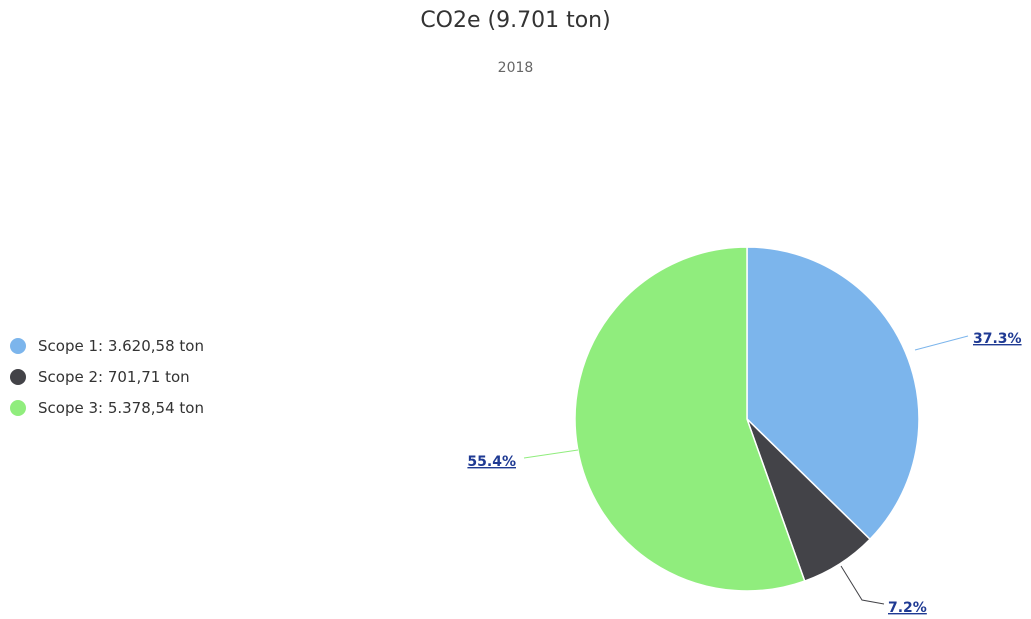 This screenshot has height=619, width=1031. I want to click on data-label-scope-1: 37.3%, so click(997, 339).